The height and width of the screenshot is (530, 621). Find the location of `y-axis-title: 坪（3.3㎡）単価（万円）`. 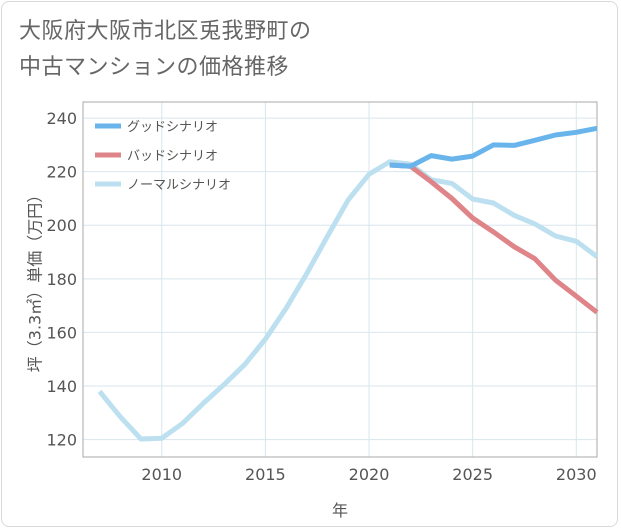

y-axis-title: 坪（3.3㎡）単価（万円） is located at coordinates (35, 279).